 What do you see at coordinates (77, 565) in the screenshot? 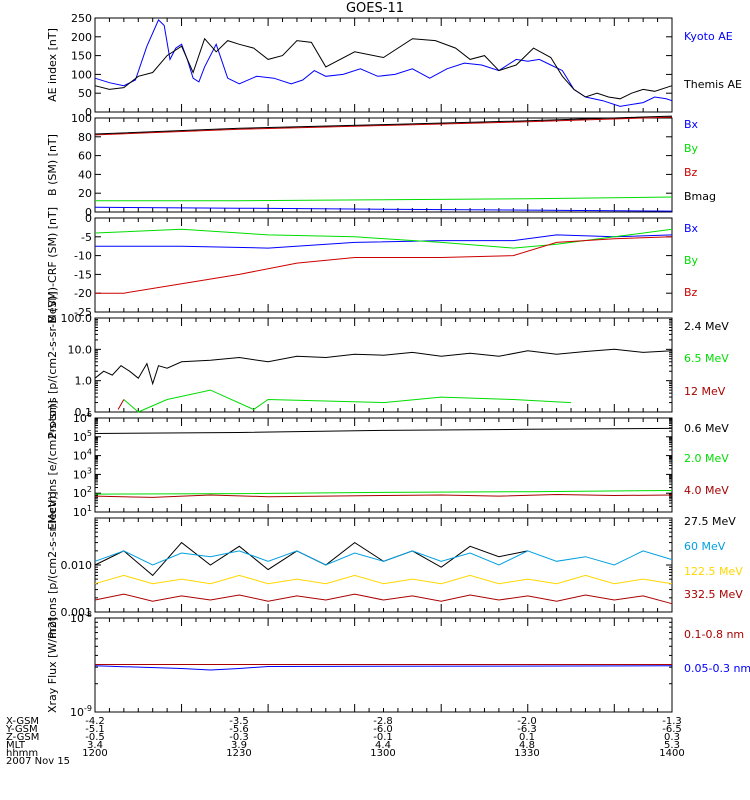
I see `y-tick-label: 0.010` at bounding box center [77, 565].